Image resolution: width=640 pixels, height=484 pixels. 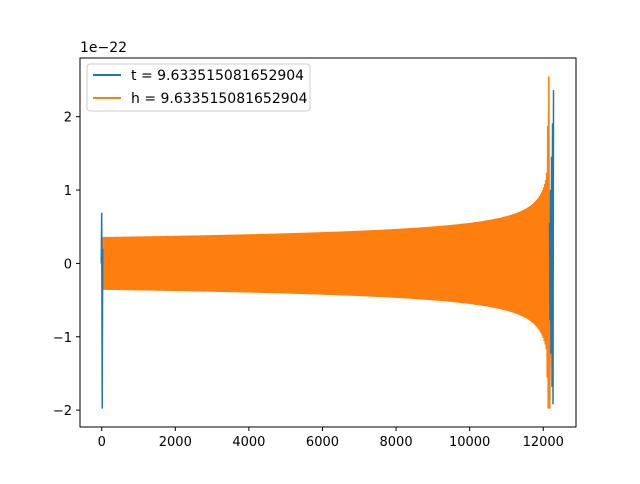 I want to click on legend-label-t: t = 9.633515081652904, so click(x=217, y=76).